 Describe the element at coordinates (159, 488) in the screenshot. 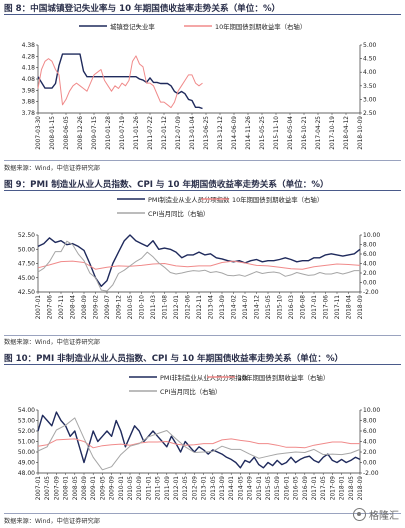

I see `x-tick-label: 2011-05` at that location.